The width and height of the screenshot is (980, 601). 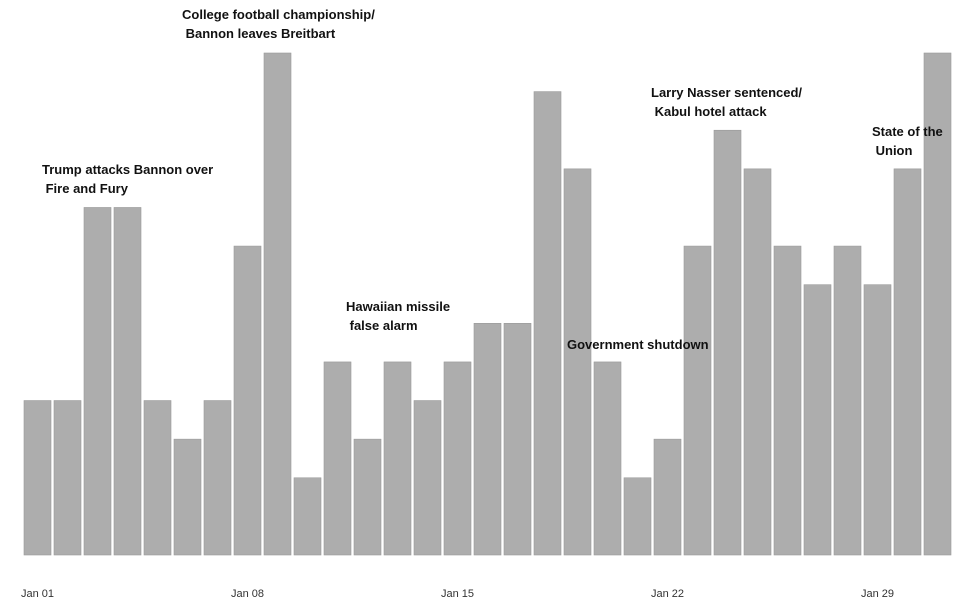 I want to click on annotation-line: Hawaiian missile, so click(x=398, y=306).